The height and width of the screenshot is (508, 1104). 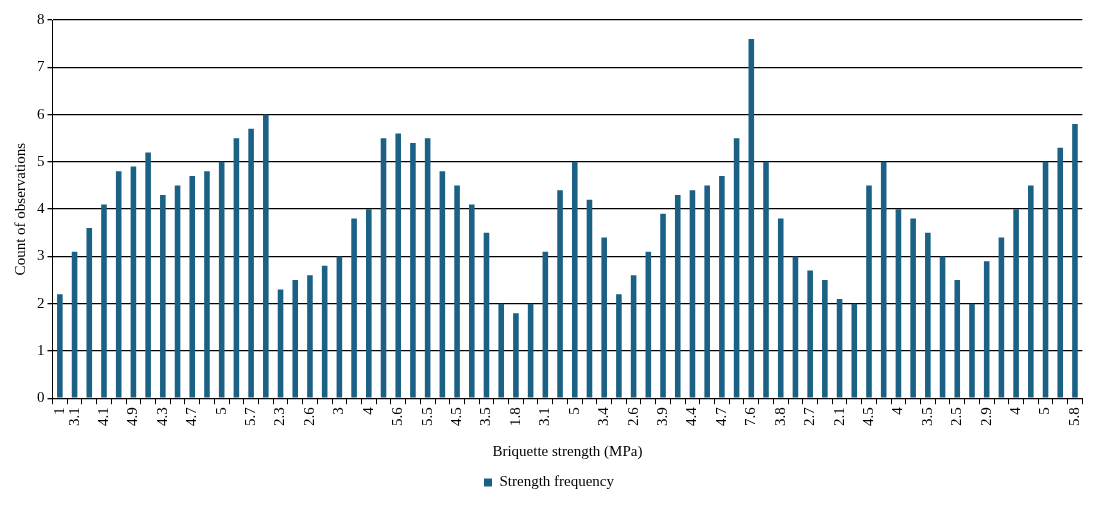 What do you see at coordinates (514, 416) in the screenshot?
I see `x-tick-label: 1.8` at bounding box center [514, 416].